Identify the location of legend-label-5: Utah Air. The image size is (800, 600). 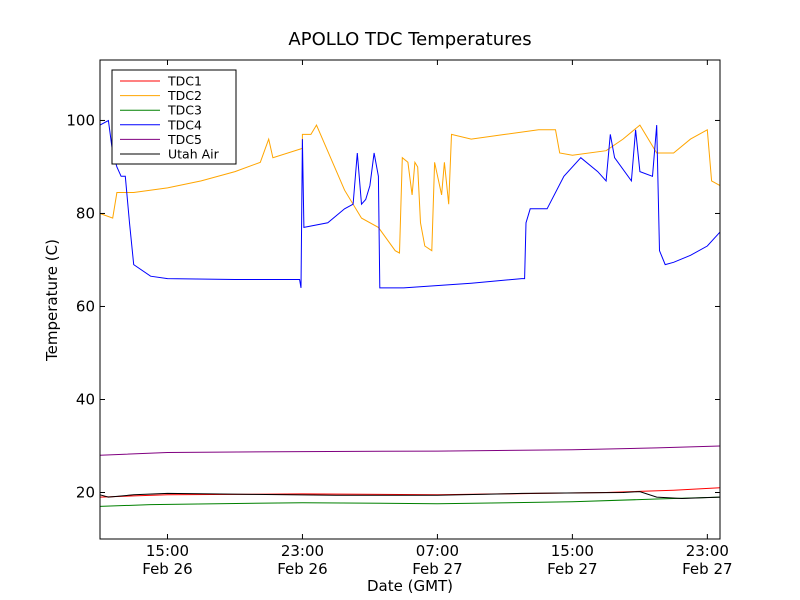
(194, 154).